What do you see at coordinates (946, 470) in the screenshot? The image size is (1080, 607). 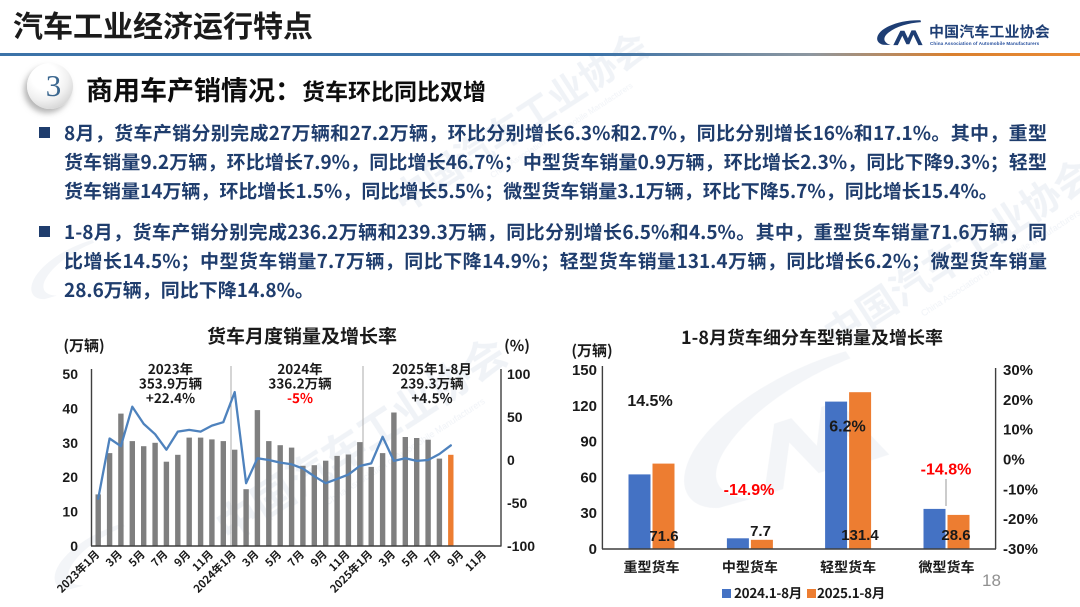 I see `svg-text: -14.8%` at bounding box center [946, 470].